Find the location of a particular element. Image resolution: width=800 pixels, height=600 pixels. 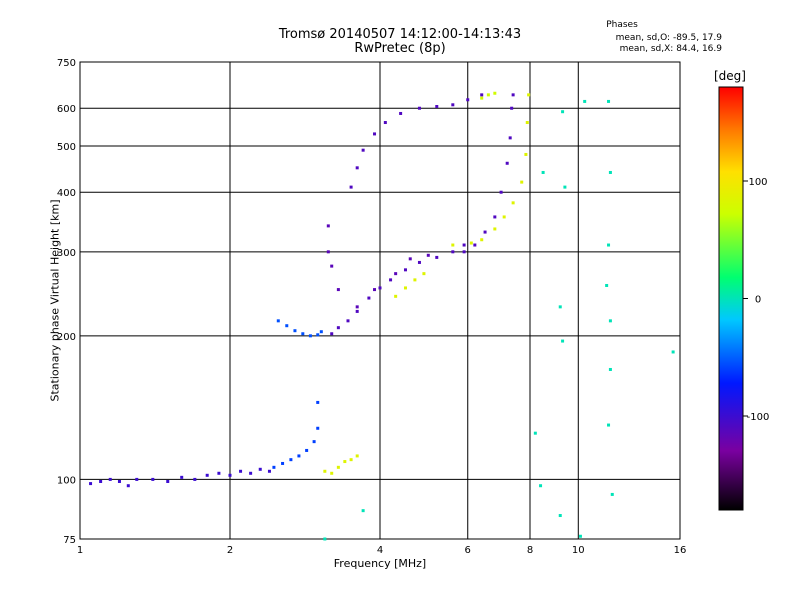

y-tick-label: 100 is located at coordinates (66, 480).